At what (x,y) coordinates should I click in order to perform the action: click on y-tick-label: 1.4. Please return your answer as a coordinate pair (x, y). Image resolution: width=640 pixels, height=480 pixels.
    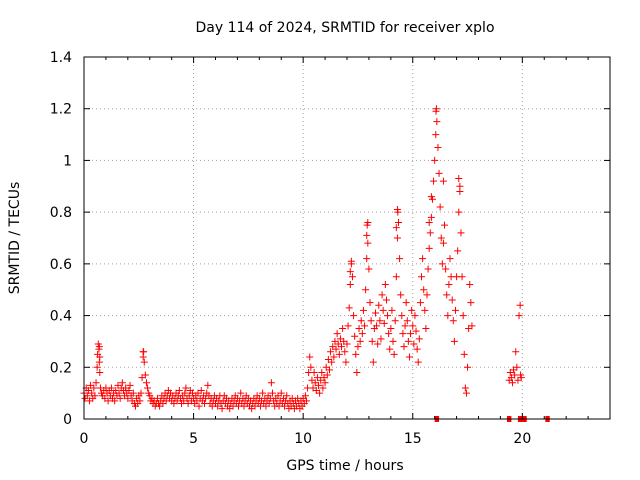
    Looking at the image, I should click on (61, 58).